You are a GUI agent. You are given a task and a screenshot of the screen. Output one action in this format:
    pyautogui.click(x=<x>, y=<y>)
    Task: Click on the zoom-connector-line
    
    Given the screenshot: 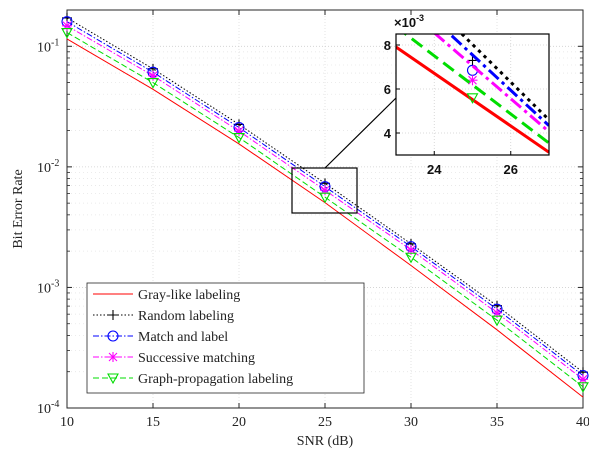 What is the action you would take?
    pyautogui.click(x=360, y=133)
    